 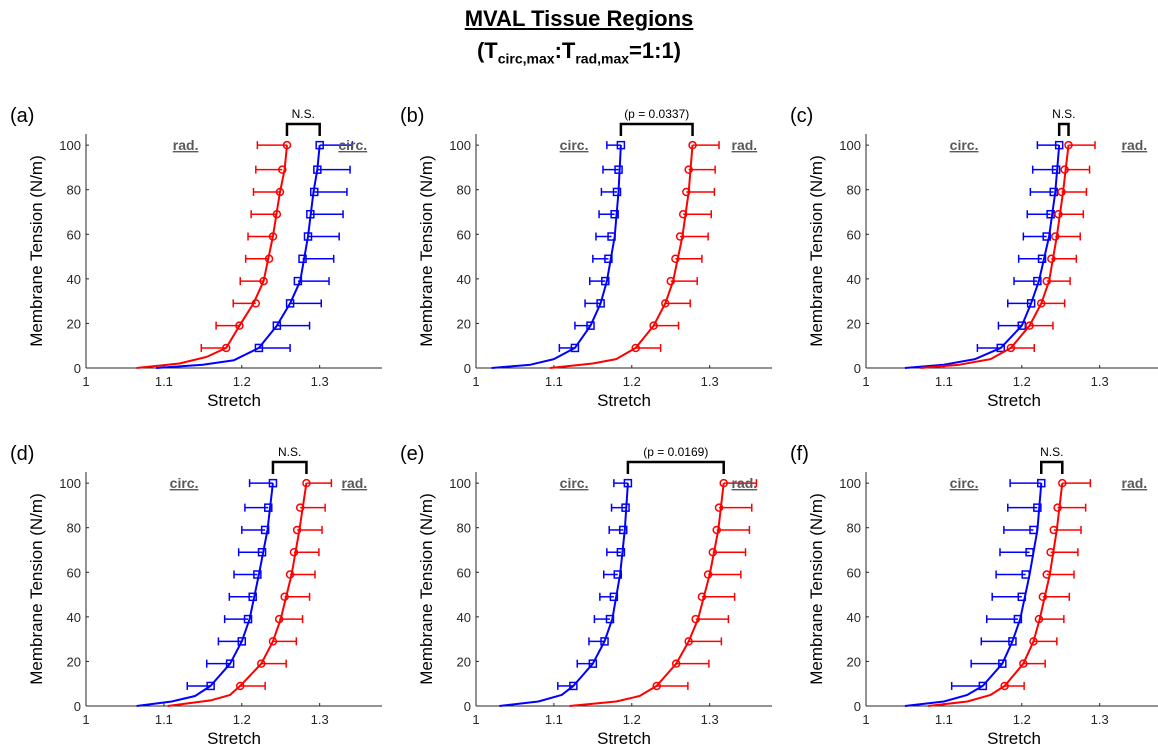 I want to click on y-tick-label: 80, so click(x=464, y=528).